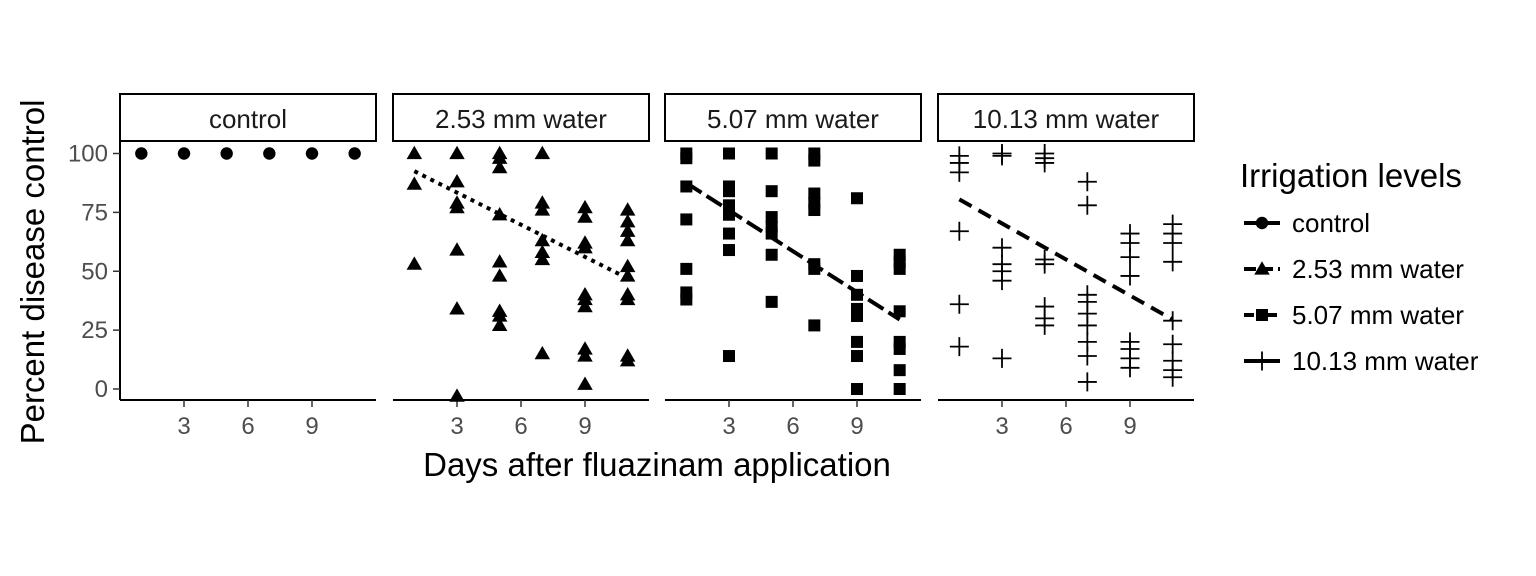 Image resolution: width=1536 pixels, height=576 pixels. I want to click on legend-item: 10.13 mm water, so click(1361, 361).